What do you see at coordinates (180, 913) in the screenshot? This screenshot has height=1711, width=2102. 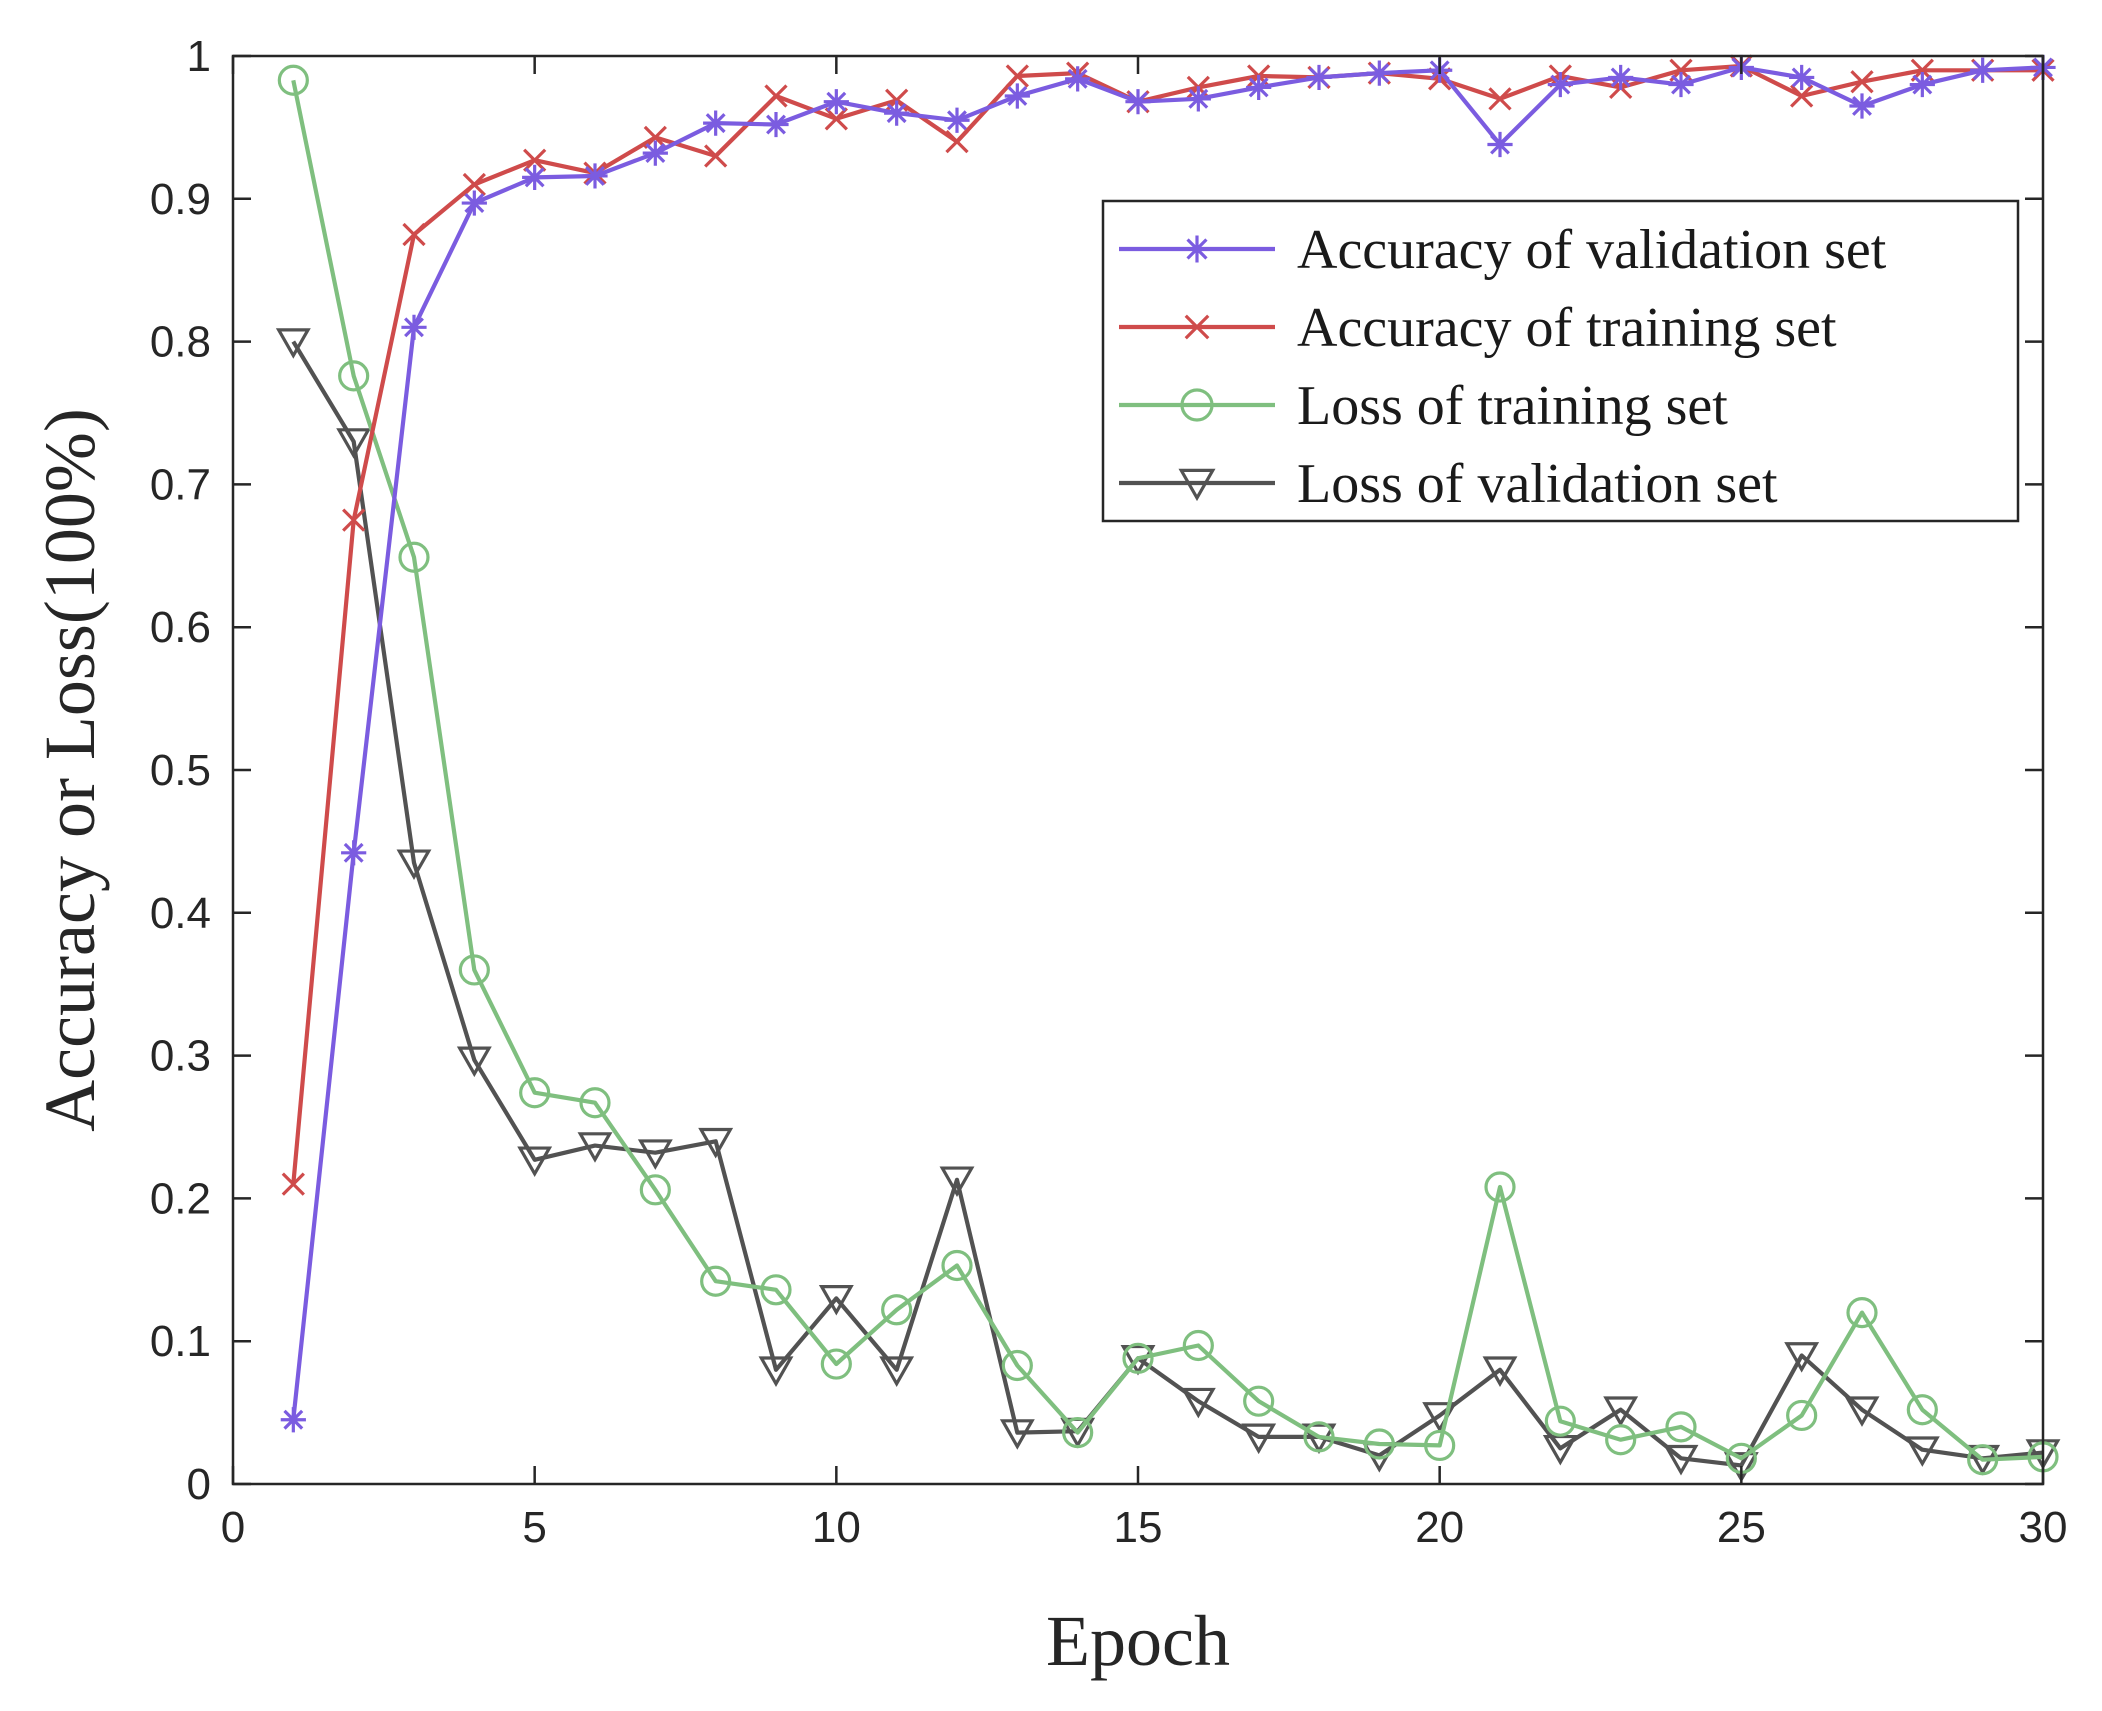 I see `y-tick-label-4: 0.4` at bounding box center [180, 913].